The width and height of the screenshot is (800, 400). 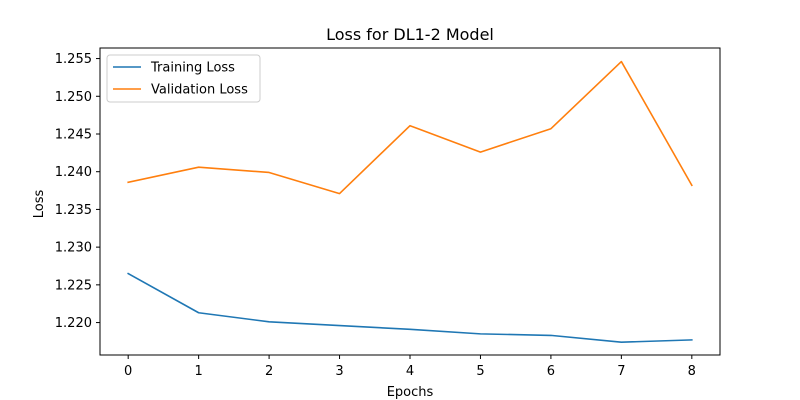 What do you see at coordinates (410, 307) in the screenshot?
I see `series-line-training-loss` at bounding box center [410, 307].